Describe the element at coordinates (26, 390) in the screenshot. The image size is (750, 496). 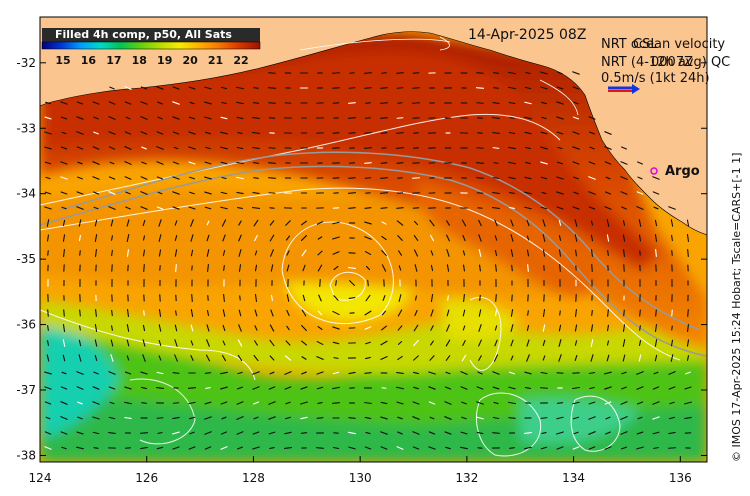
I see `lat-tick-label: -37` at that location.